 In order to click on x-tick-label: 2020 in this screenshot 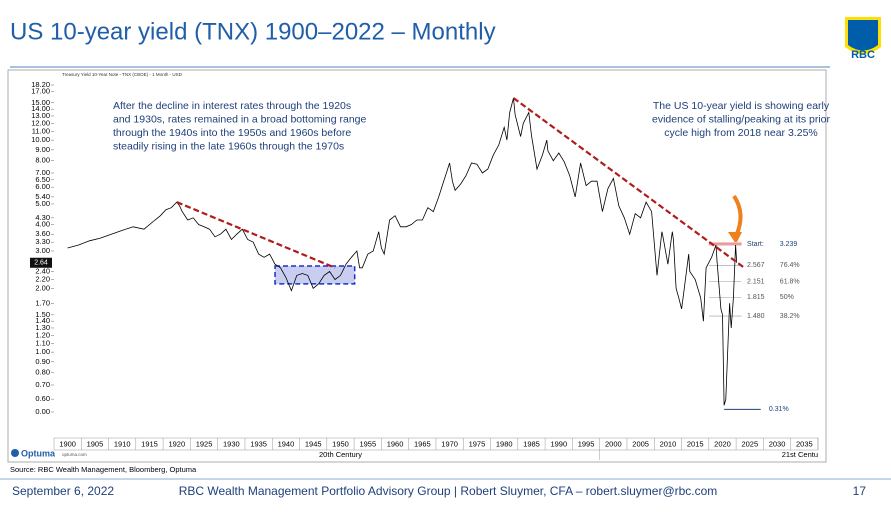, I will do `click(722, 443)`.